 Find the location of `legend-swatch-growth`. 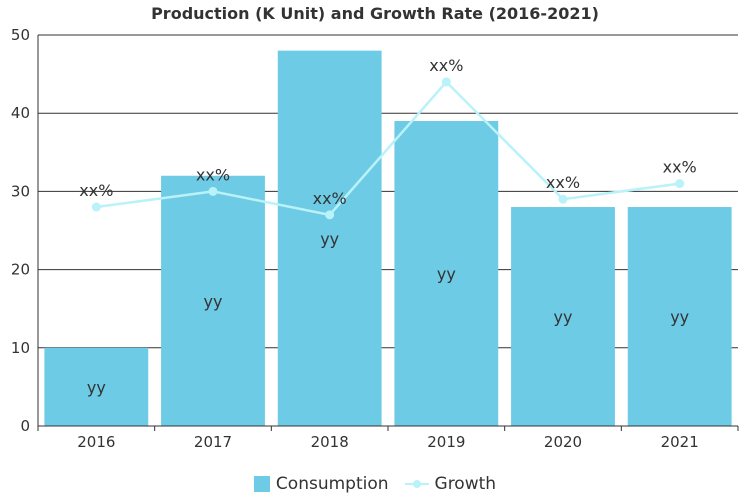

legend-swatch-growth is located at coordinates (416, 484).